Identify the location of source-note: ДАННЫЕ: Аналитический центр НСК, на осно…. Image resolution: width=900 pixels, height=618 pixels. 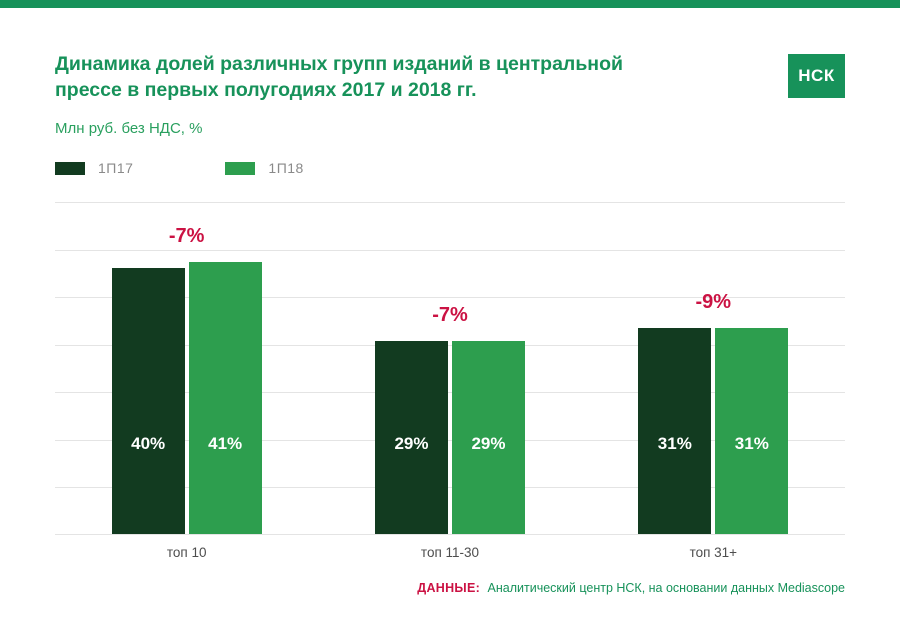
(450, 588).